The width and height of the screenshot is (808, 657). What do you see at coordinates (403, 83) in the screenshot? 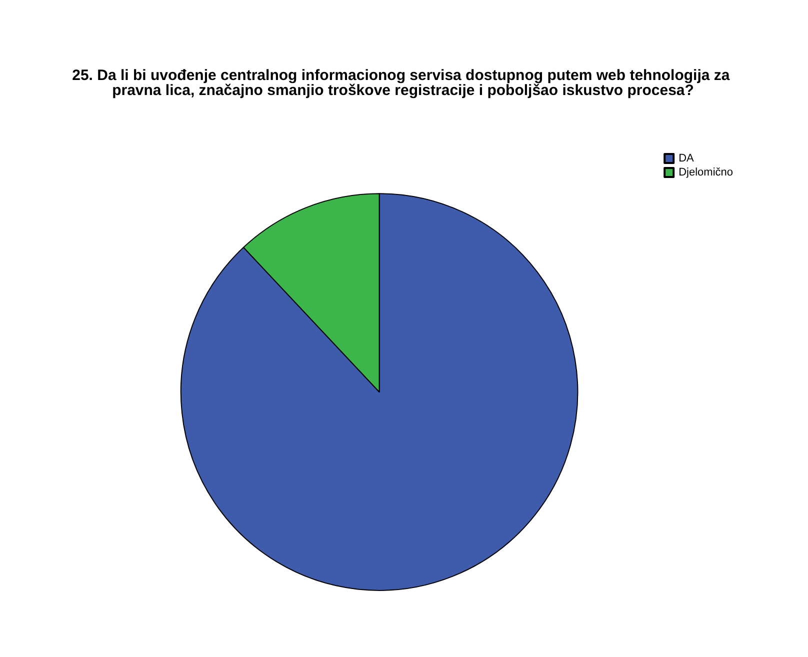
I see `chart-title: 25. Da li bi uvođenje centralnog informacionog servisa dostupnog putem web tehnologija za pravna lica, značajno smanjio troškove registracije i poboljšao iskustvo procesa?` at bounding box center [403, 83].